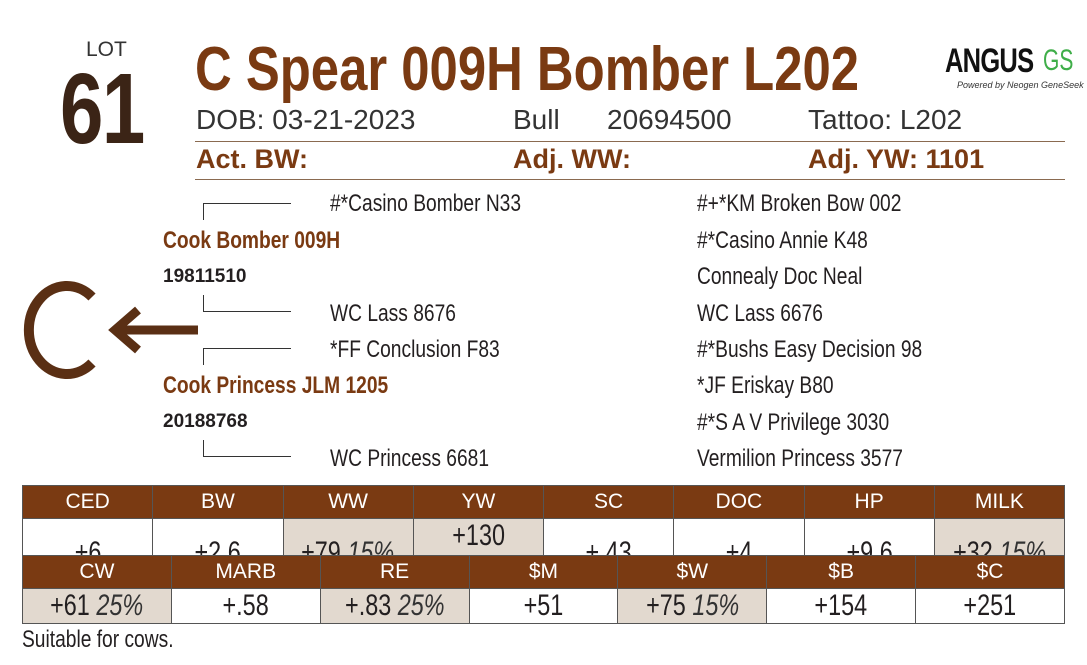  What do you see at coordinates (415, 349) in the screenshot?
I see `dam-sire: *FF Conclusion F83` at bounding box center [415, 349].